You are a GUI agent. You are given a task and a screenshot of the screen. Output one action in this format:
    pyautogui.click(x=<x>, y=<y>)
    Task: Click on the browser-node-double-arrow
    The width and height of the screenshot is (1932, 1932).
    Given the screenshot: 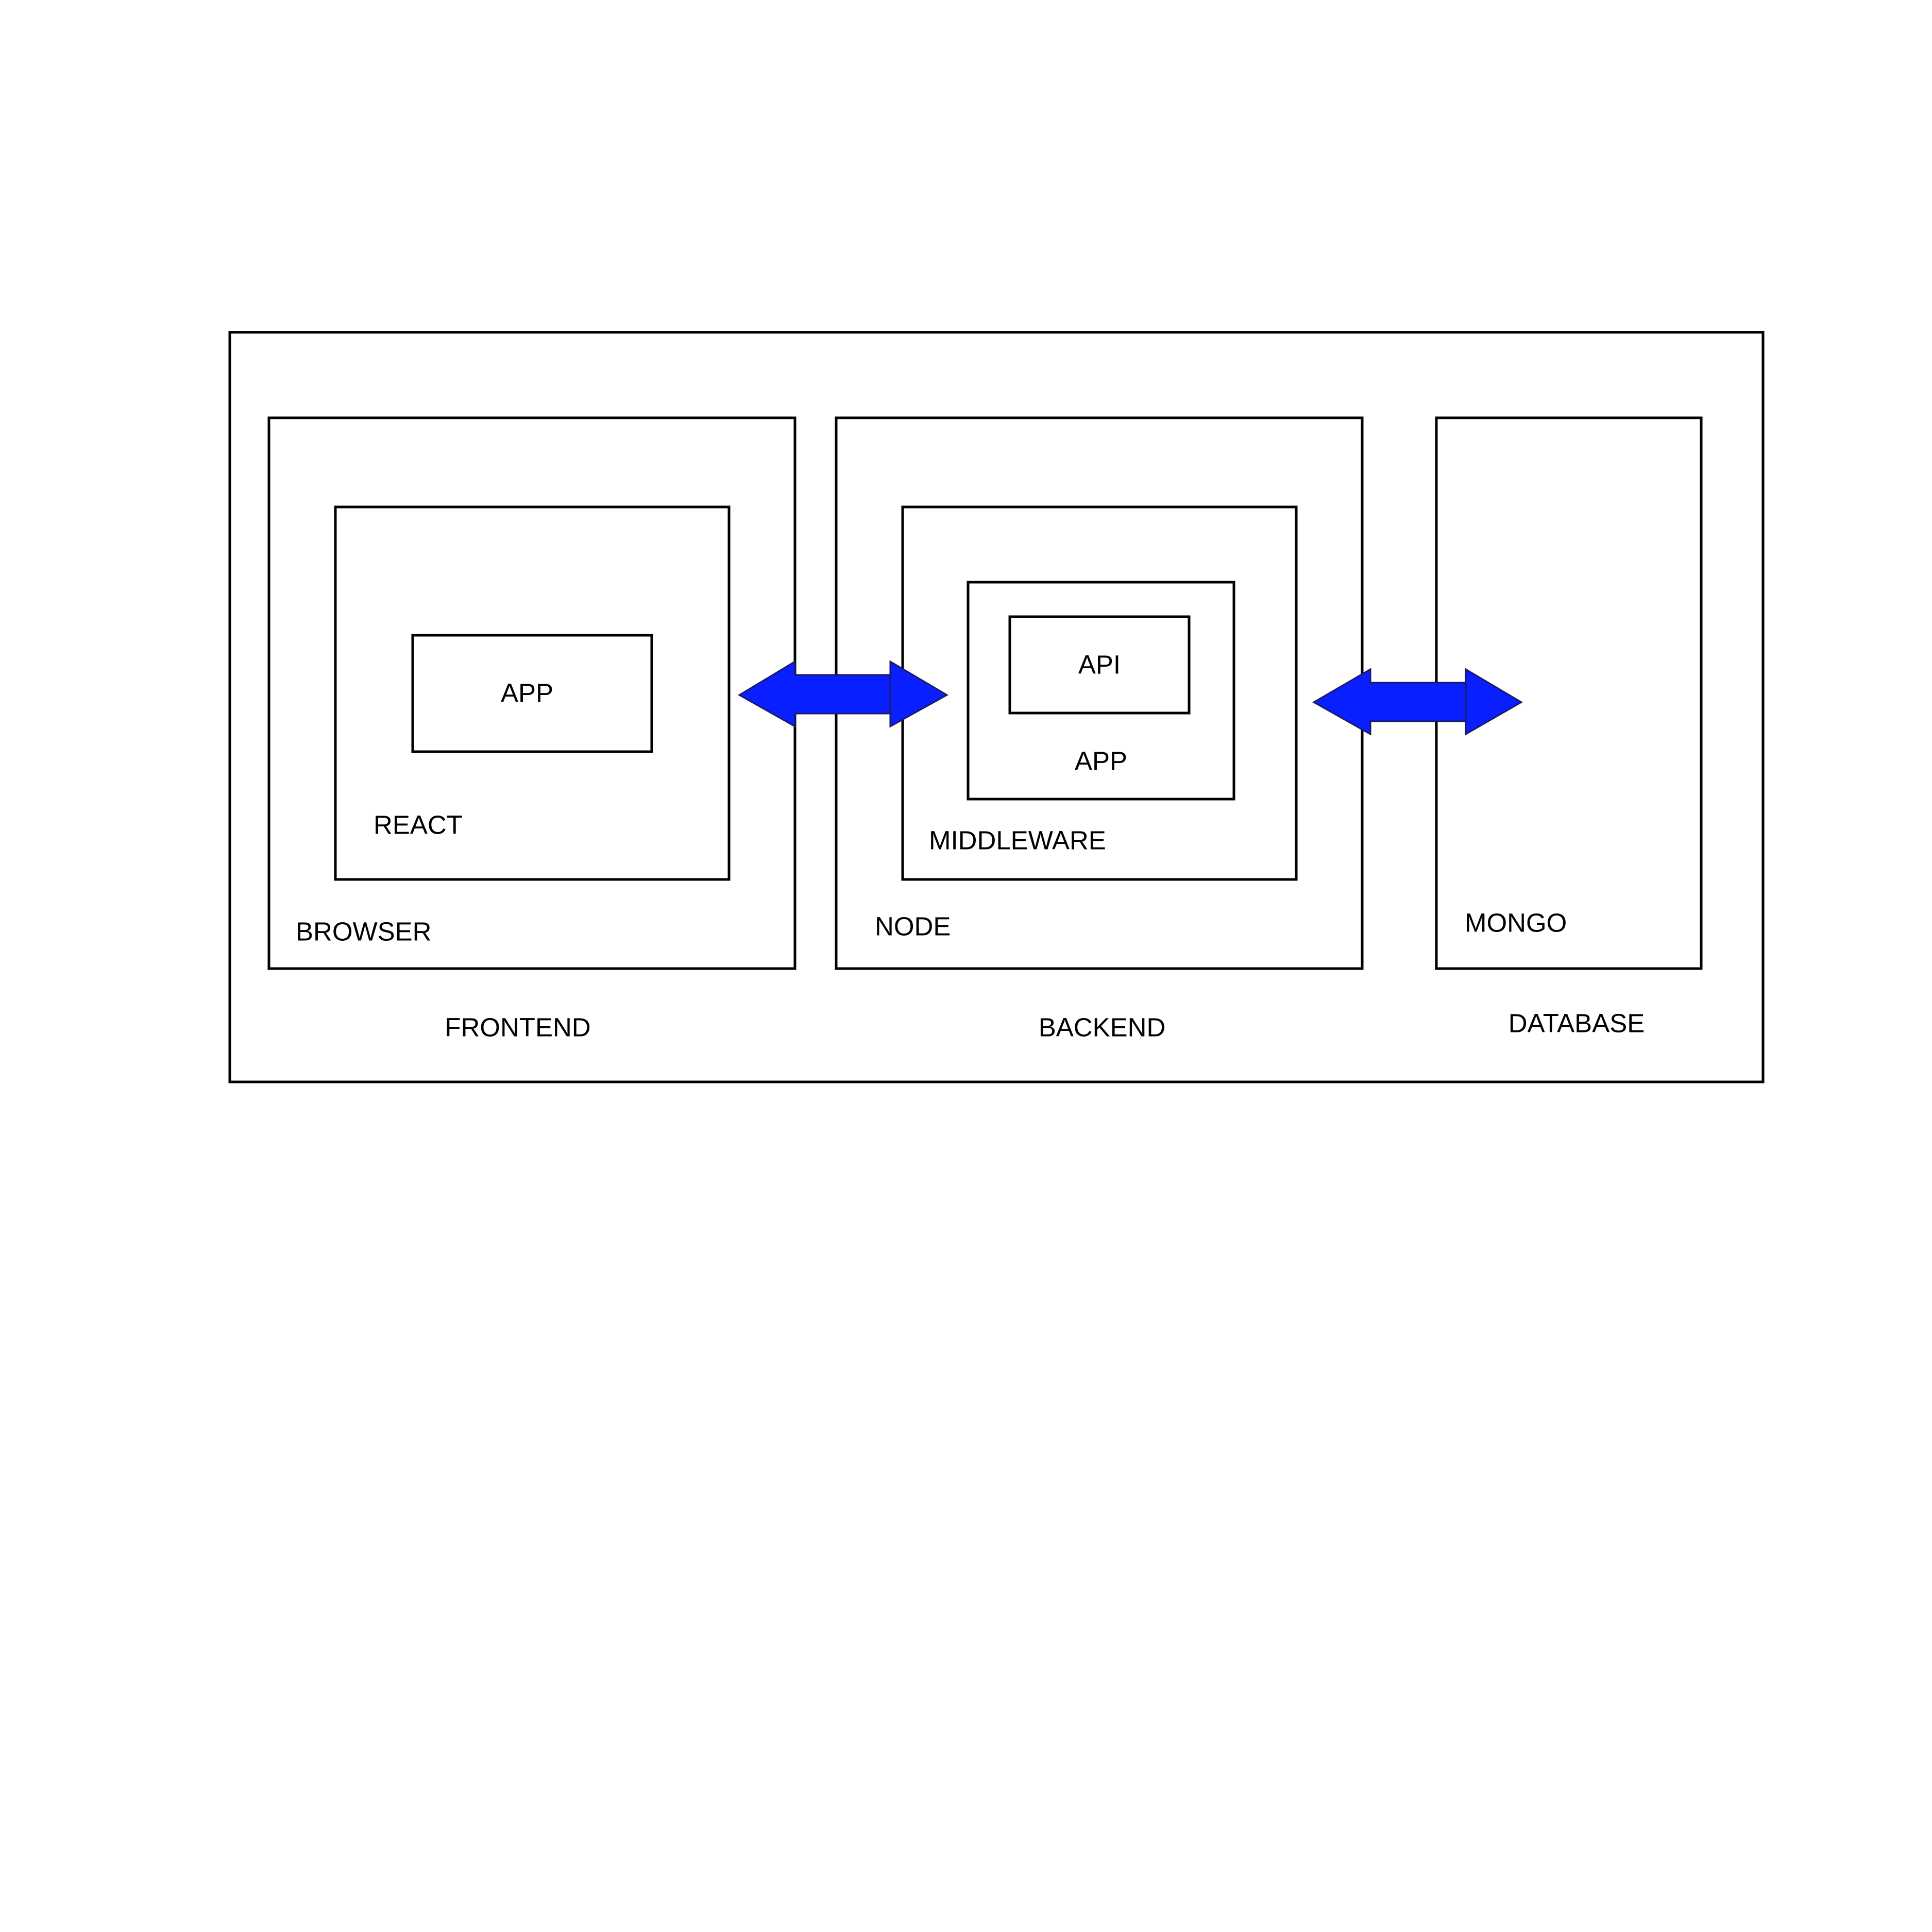 What is the action you would take?
    pyautogui.click(x=843, y=694)
    